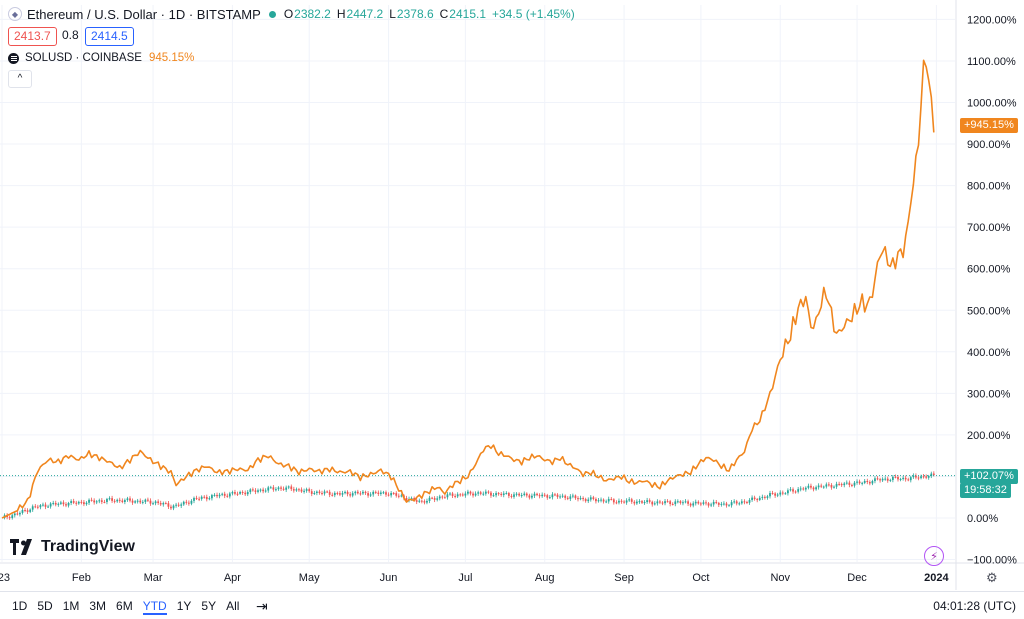  What do you see at coordinates (81, 578) in the screenshot?
I see `time-tick-label: Feb` at bounding box center [81, 578].